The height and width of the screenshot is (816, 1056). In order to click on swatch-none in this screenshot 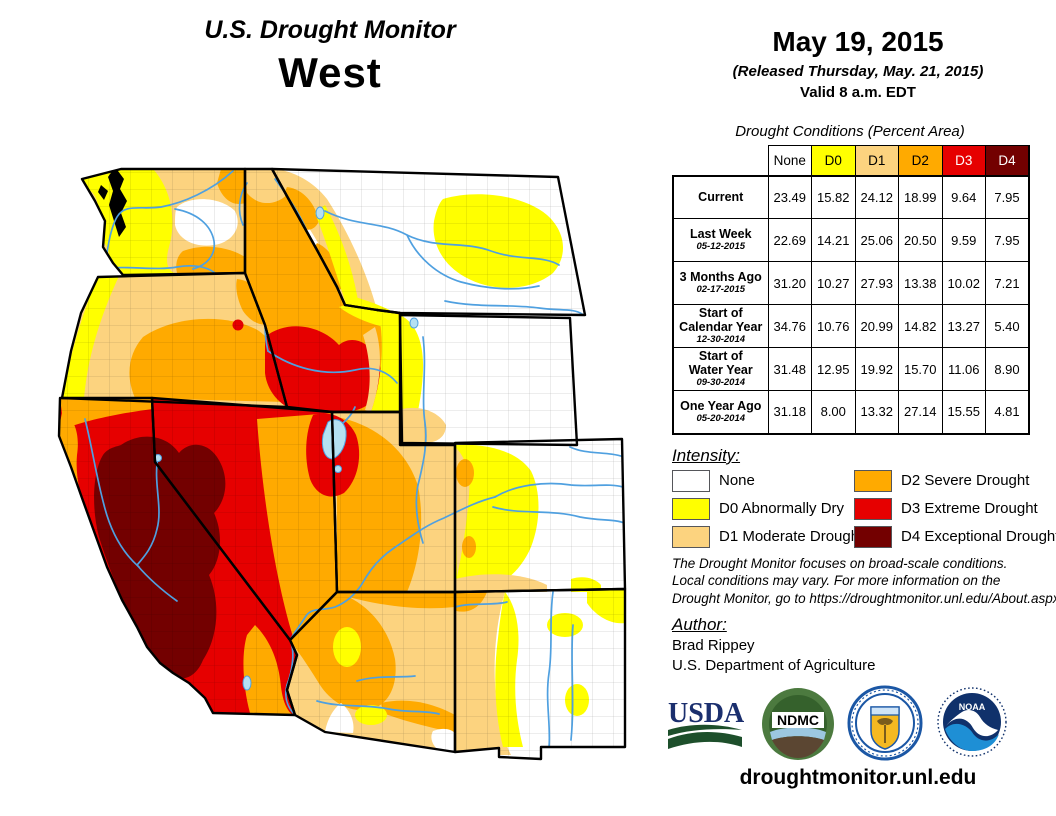, I will do `click(691, 480)`.